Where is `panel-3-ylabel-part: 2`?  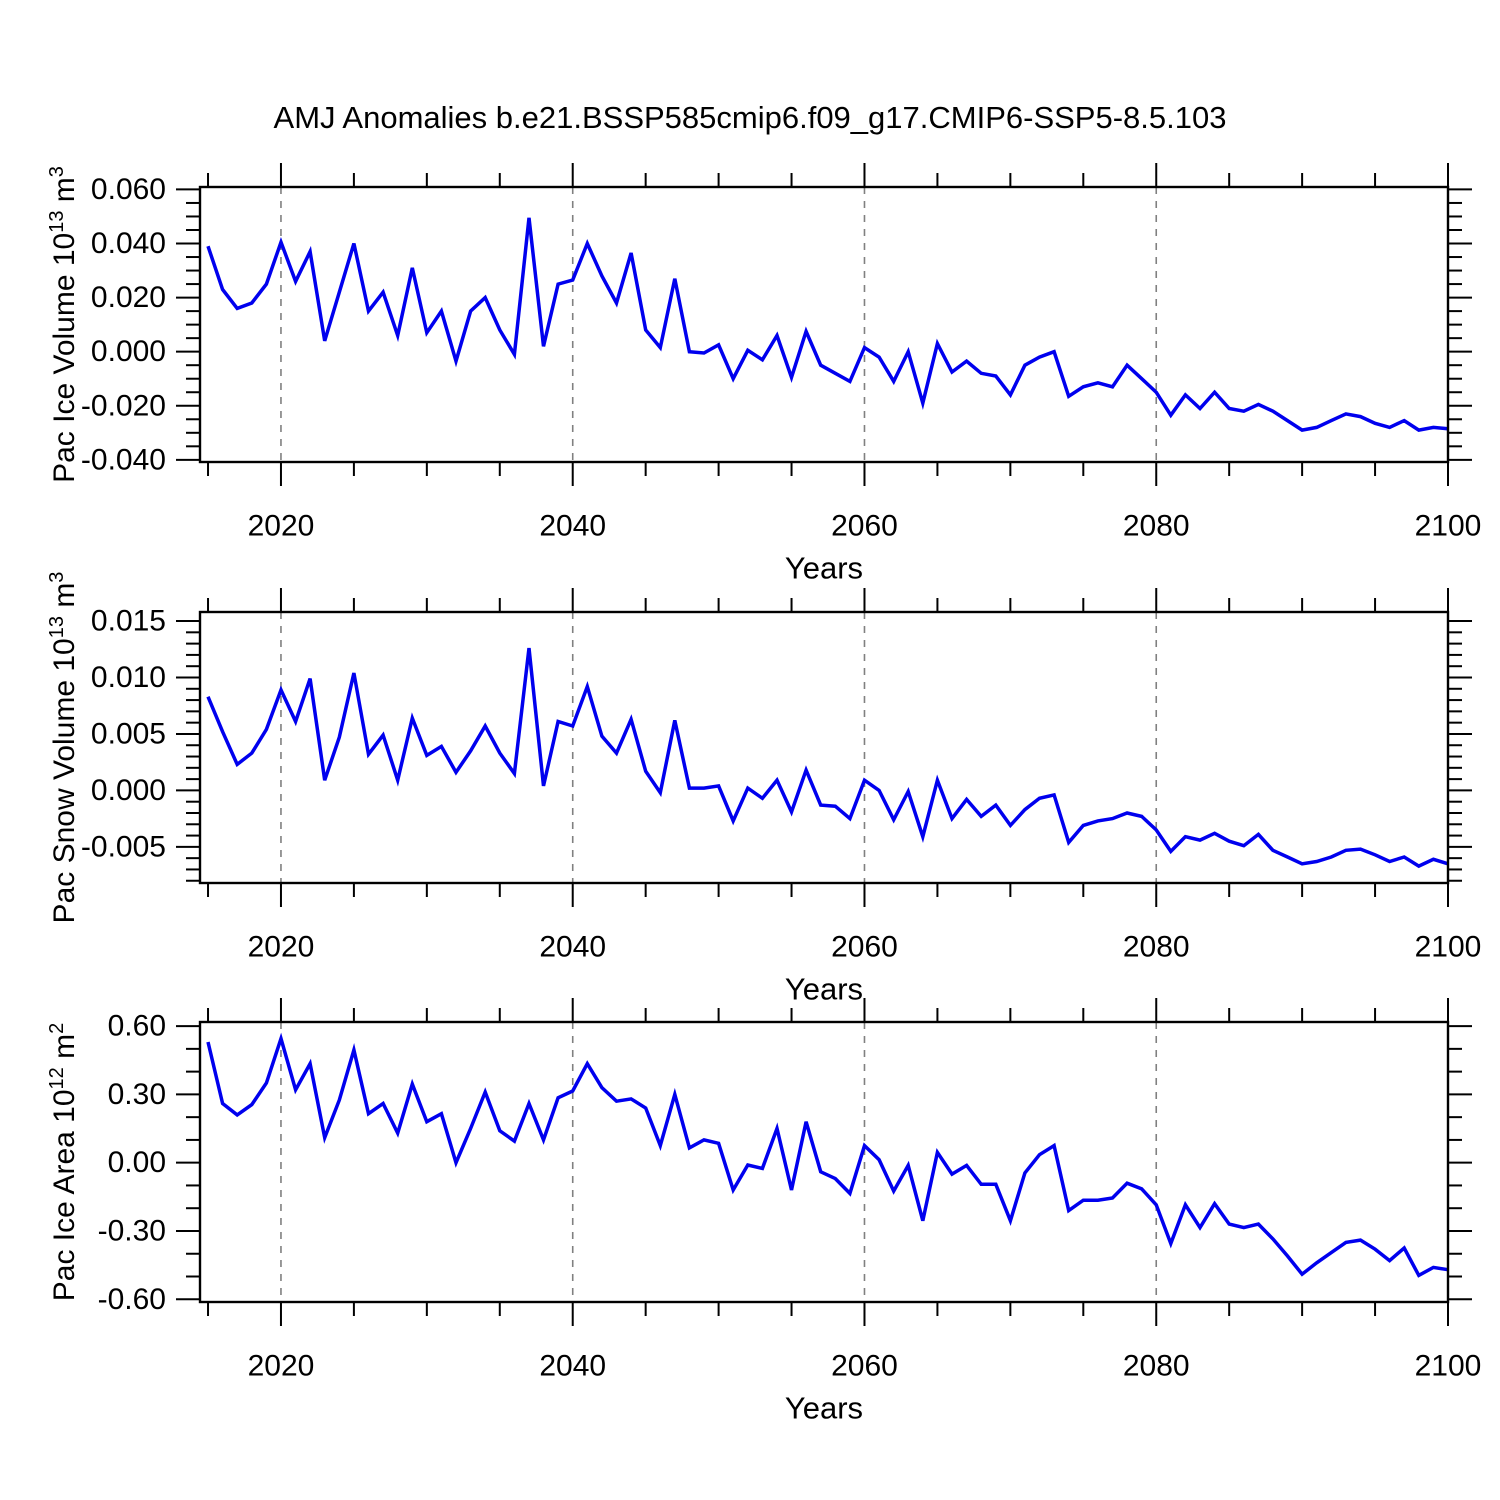
panel-3-ylabel-part: 2 is located at coordinates (57, 1028).